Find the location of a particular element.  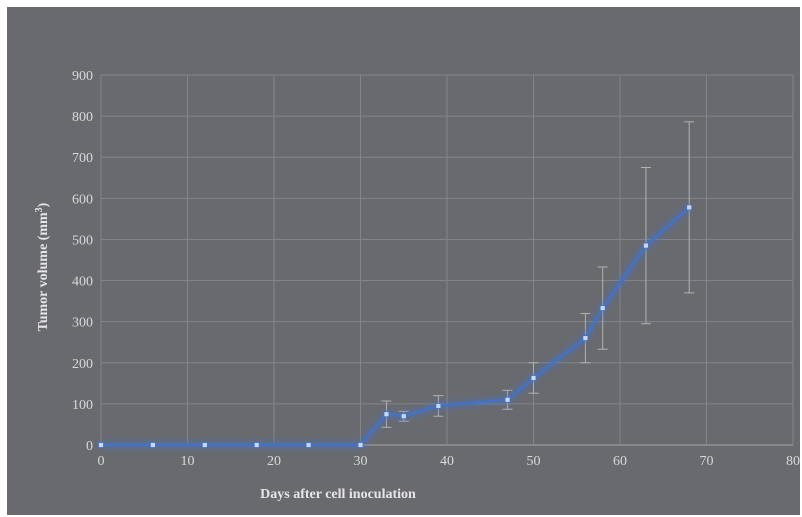

x-axis-label: Days after cell inoculation is located at coordinates (338, 494).